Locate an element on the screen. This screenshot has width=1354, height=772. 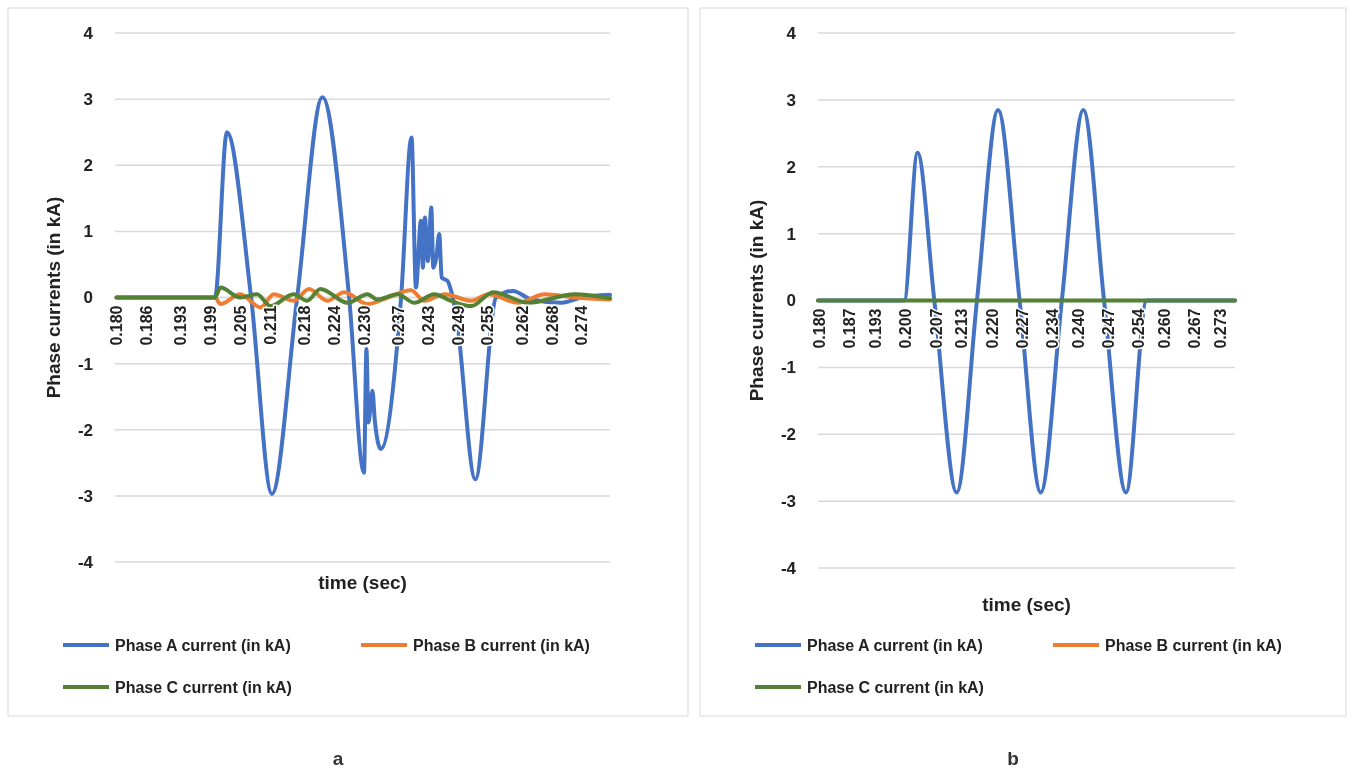
x-tick-label: 0.205 is located at coordinates (240, 325).